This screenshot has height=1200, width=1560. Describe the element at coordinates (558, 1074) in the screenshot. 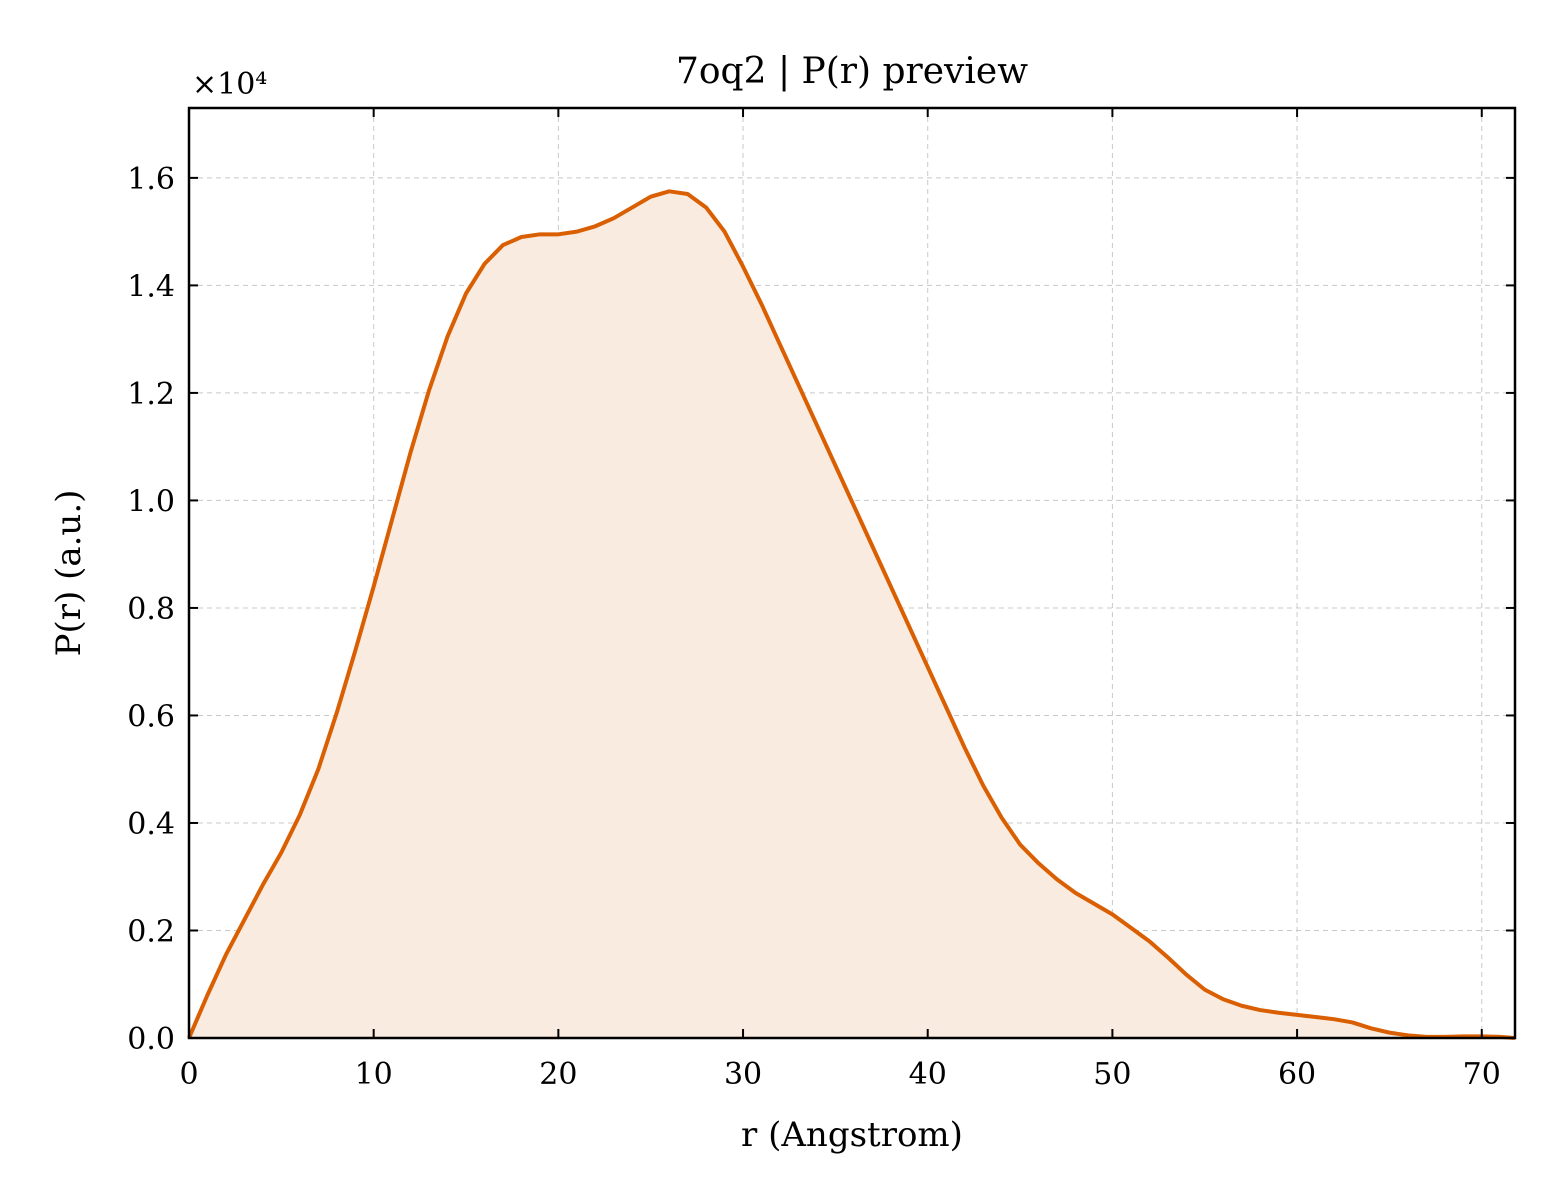

I see `x-tick-label: 20` at that location.